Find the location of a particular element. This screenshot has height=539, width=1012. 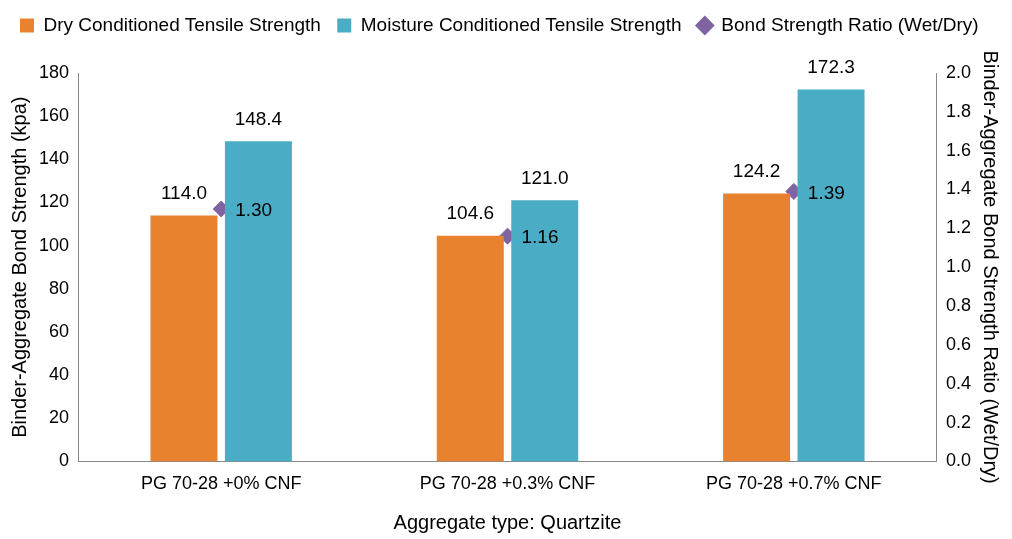

data-label: 1.30 is located at coordinates (254, 210).